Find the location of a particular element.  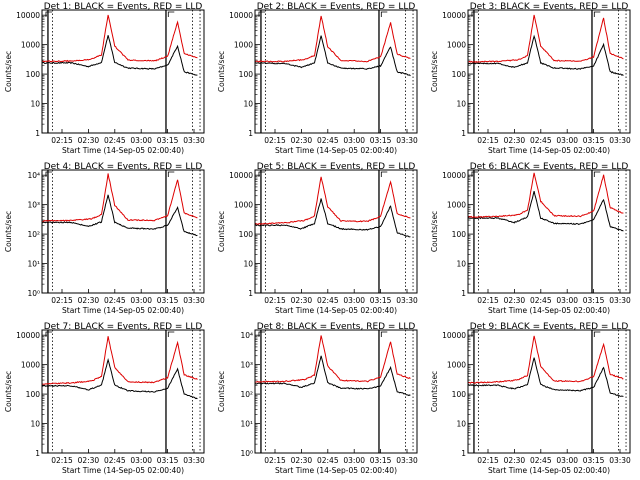

y-tick-label: 10¹ is located at coordinates (33, 264).